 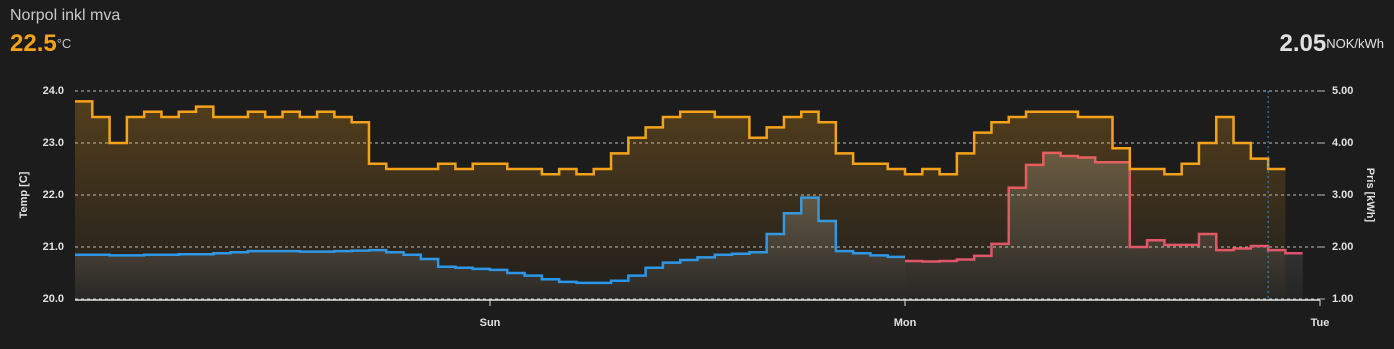 What do you see at coordinates (905, 323) in the screenshot?
I see `x-tick-label: Mon` at bounding box center [905, 323].